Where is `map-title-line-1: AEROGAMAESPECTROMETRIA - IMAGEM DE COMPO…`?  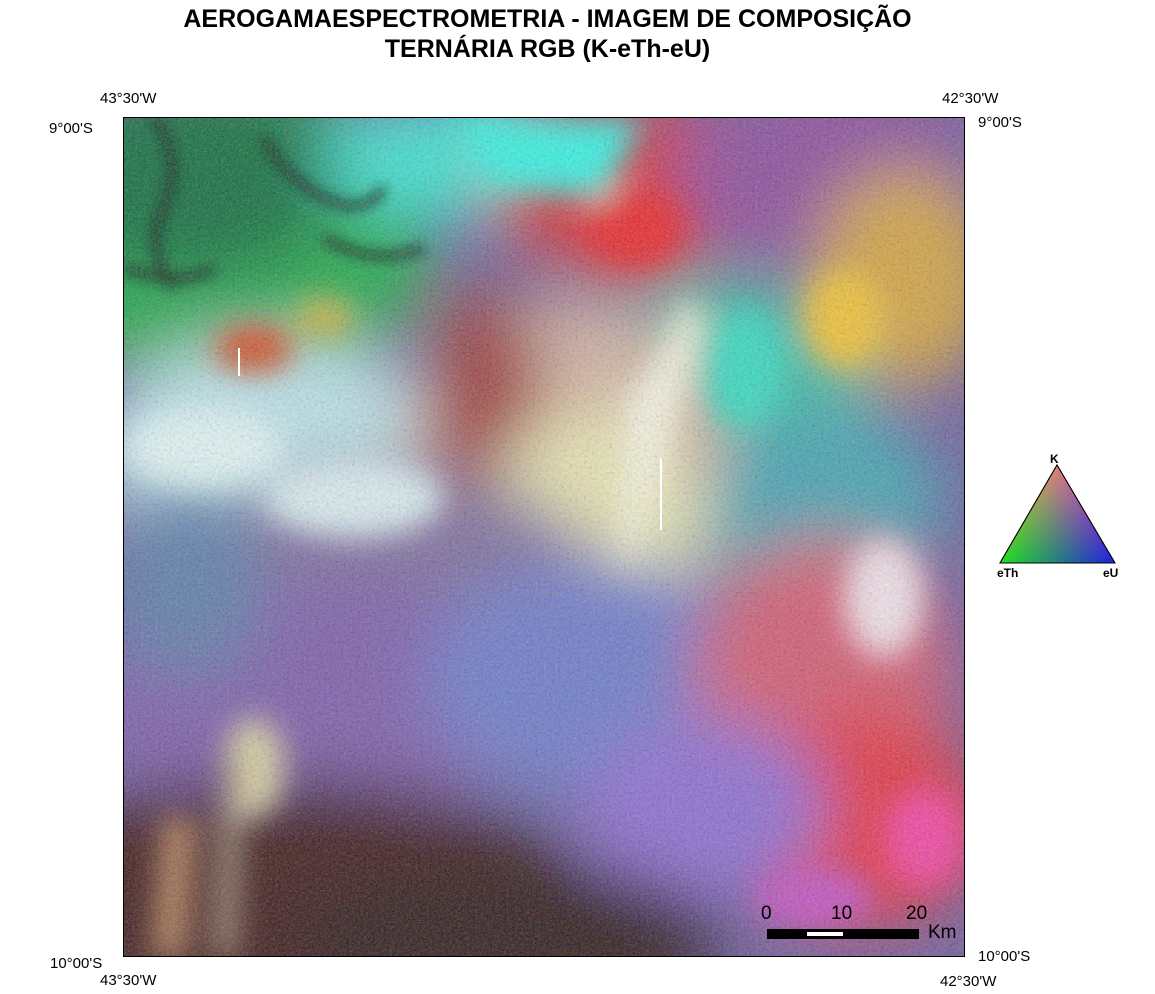 map-title-line-1: AEROGAMAESPECTROMETRIA - IMAGEM DE COMPO… is located at coordinates (547, 19).